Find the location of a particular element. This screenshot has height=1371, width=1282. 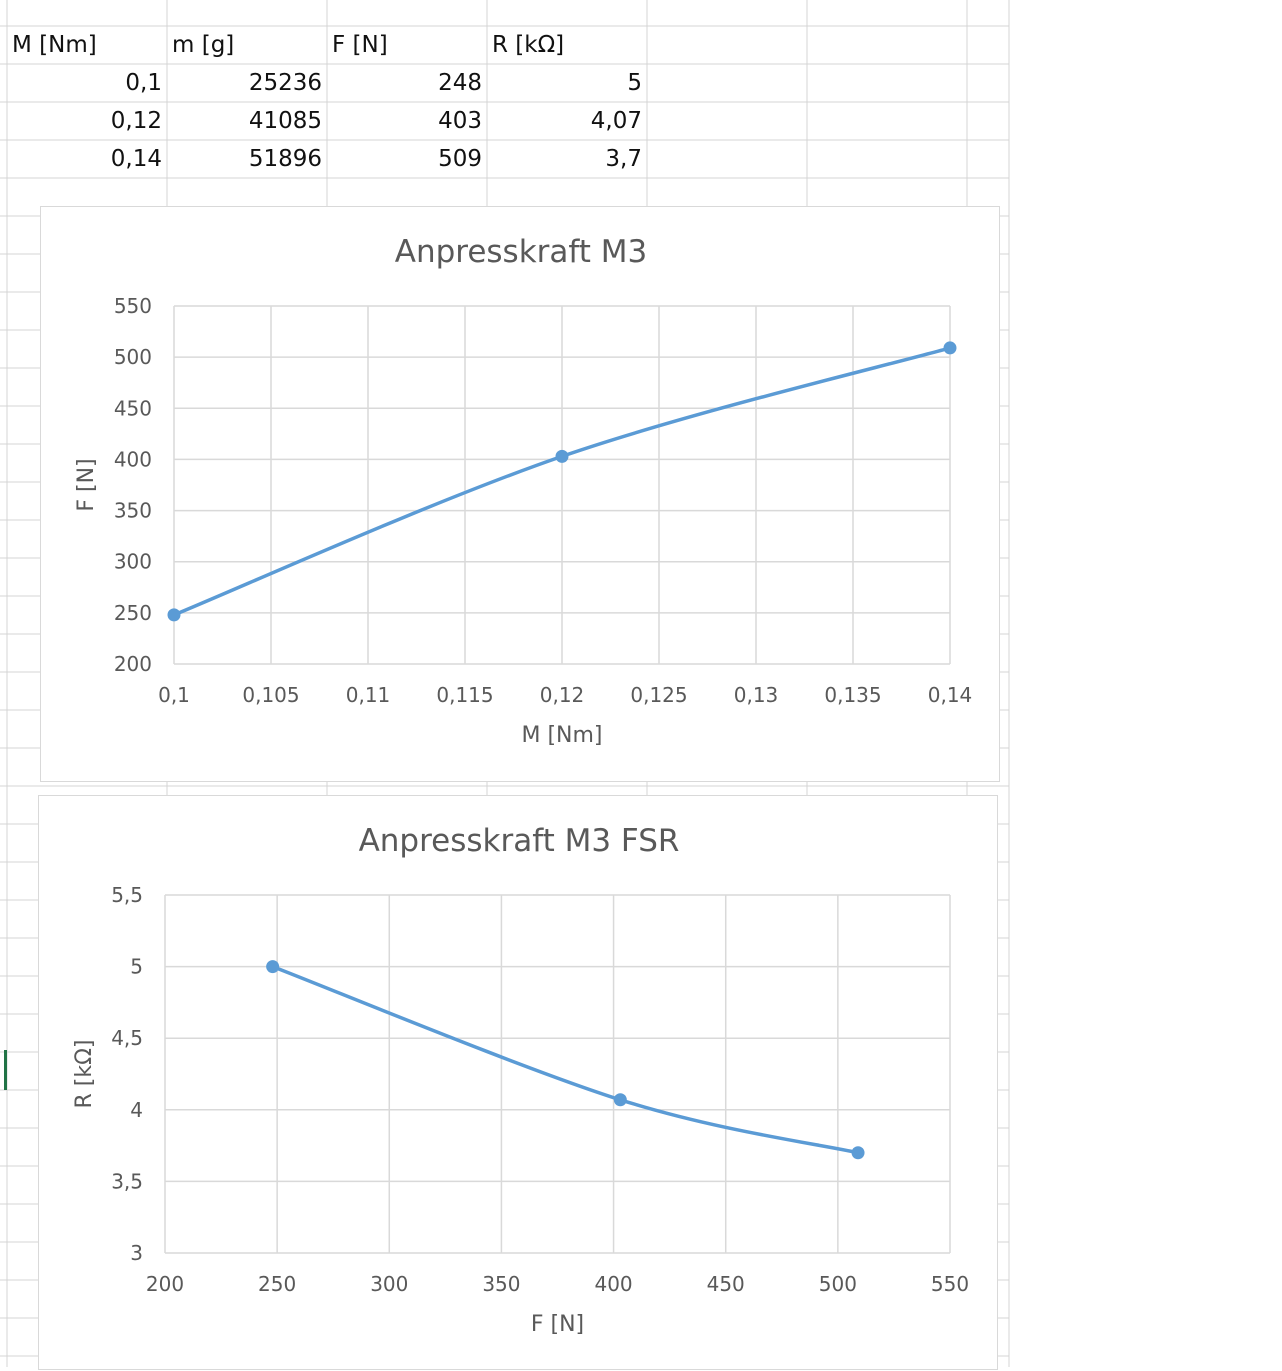

table-cell: 5 is located at coordinates (634, 83).